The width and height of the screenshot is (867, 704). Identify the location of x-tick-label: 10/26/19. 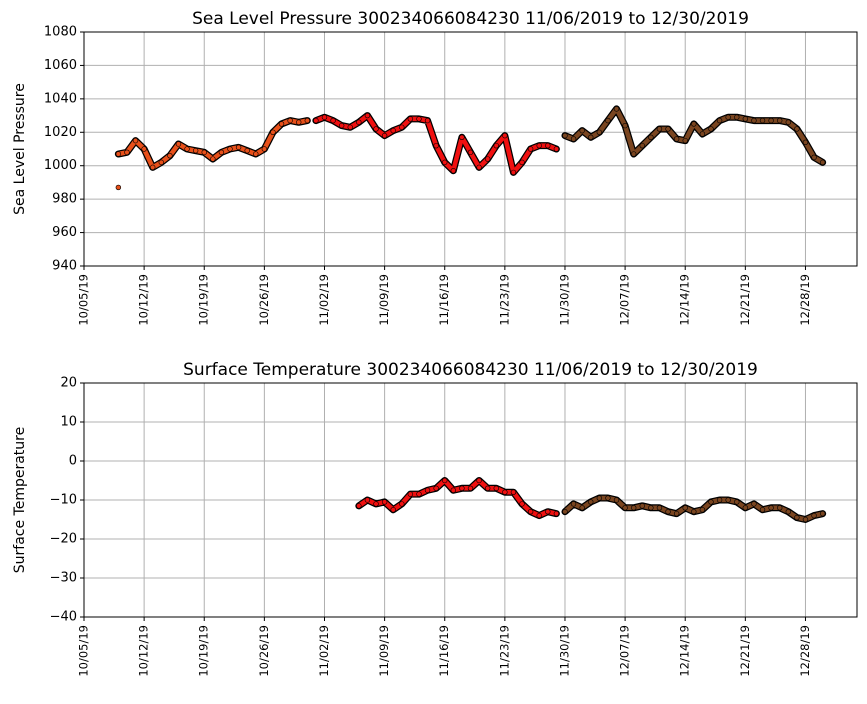
(264, 300).